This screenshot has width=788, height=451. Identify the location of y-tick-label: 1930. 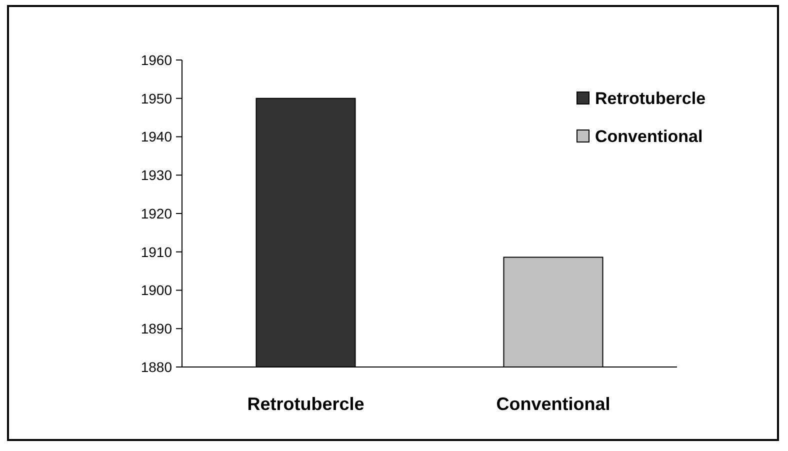
(156, 175).